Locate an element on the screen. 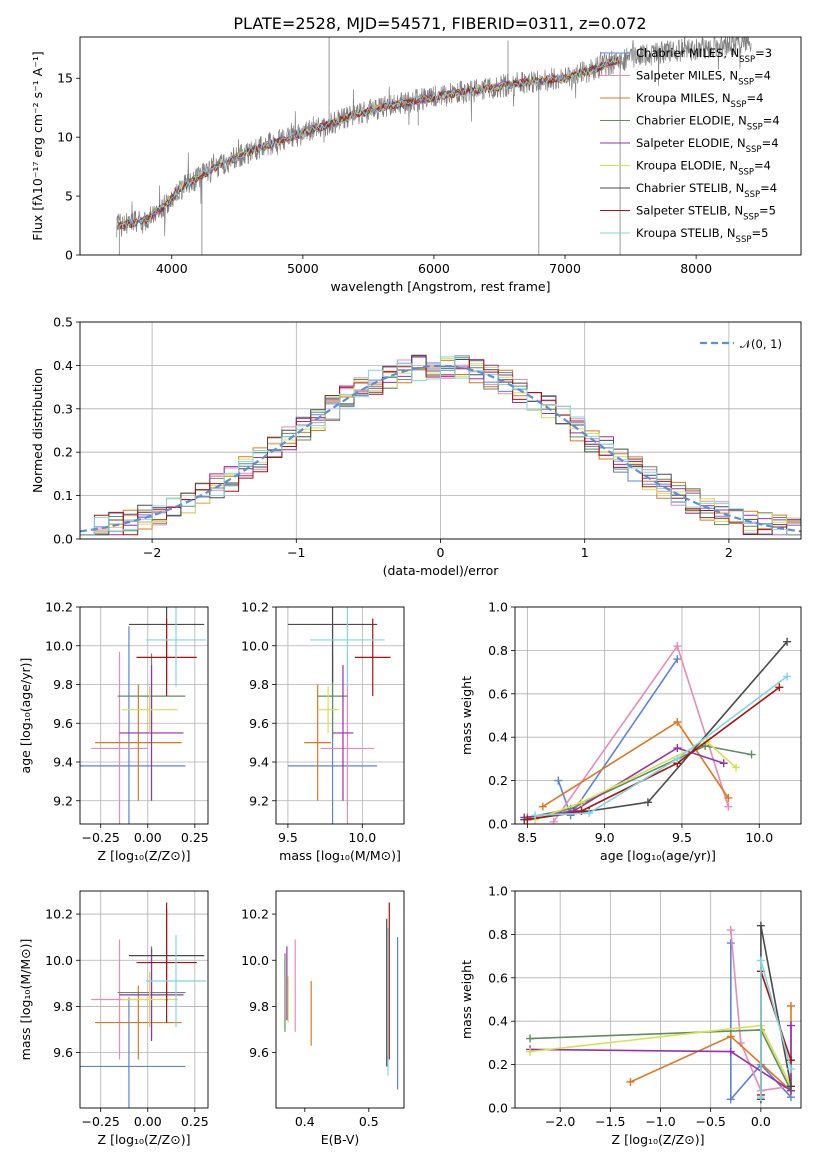 The height and width of the screenshot is (1170, 819). y-tick-label: 0.6 is located at coordinates (498, 977).